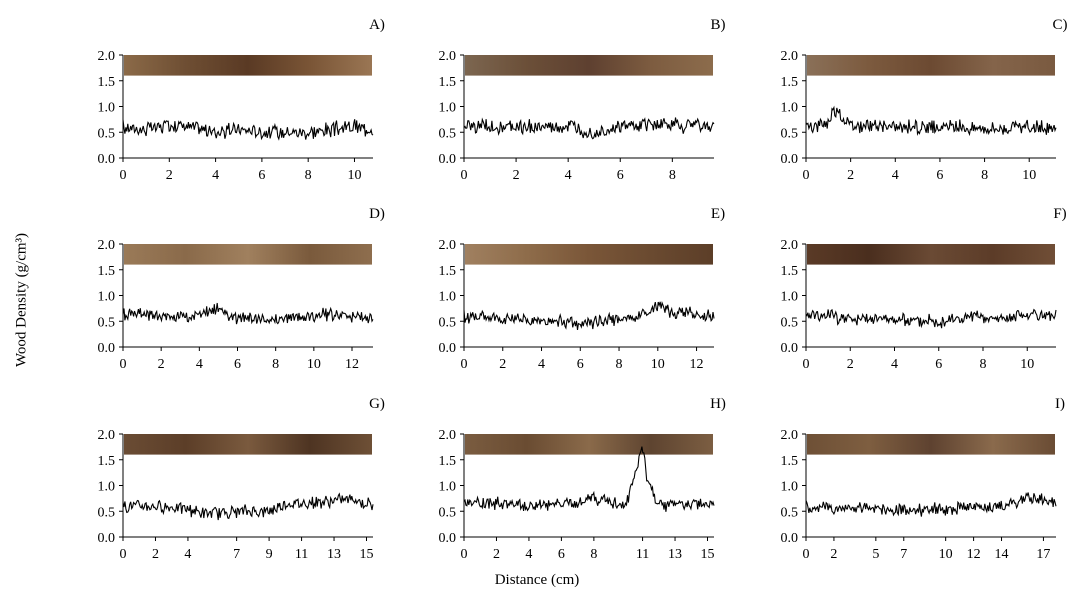 The image size is (1074, 596). What do you see at coordinates (241, 479) in the screenshot?
I see `panel-g: 0.0 0.5 1.0 1.5 2.0 0 2 4 7 9 11 13 15 G)` at bounding box center [241, 479].